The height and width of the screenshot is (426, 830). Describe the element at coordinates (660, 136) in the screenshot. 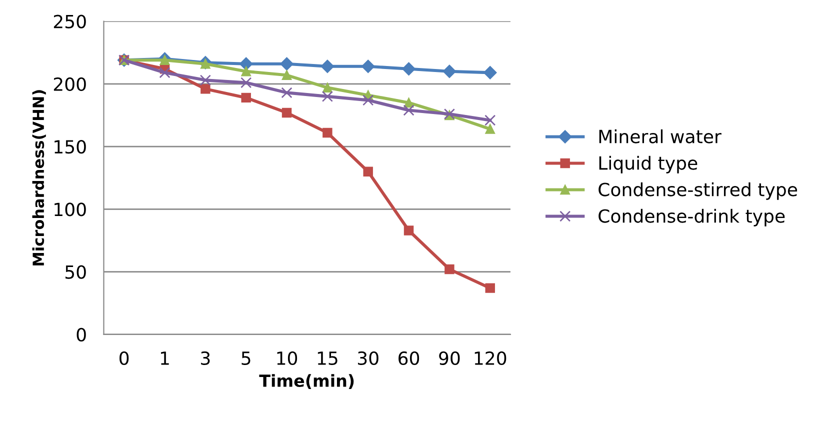

I see `legend-label: Mineral water` at that location.